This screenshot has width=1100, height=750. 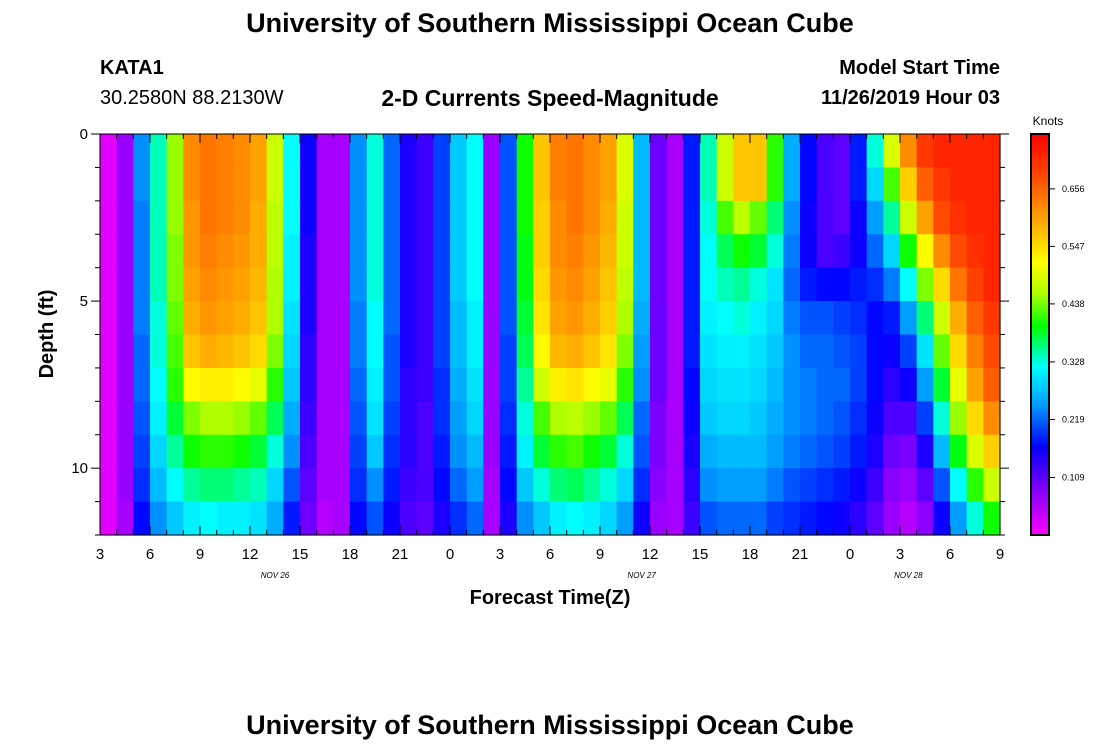 What do you see at coordinates (900, 554) in the screenshot?
I see `x-tick-label: 3` at bounding box center [900, 554].